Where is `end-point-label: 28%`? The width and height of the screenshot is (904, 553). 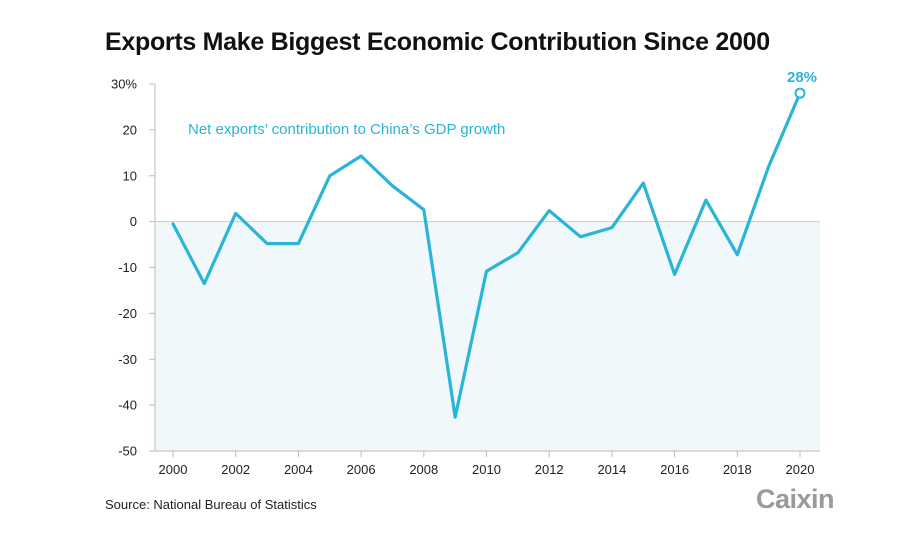 end-point-label: 28% is located at coordinates (802, 77).